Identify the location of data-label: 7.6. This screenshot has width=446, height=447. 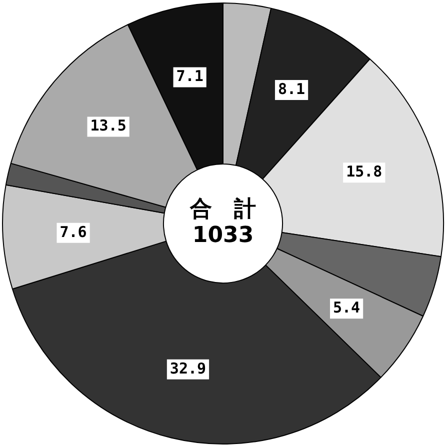
(73, 231).